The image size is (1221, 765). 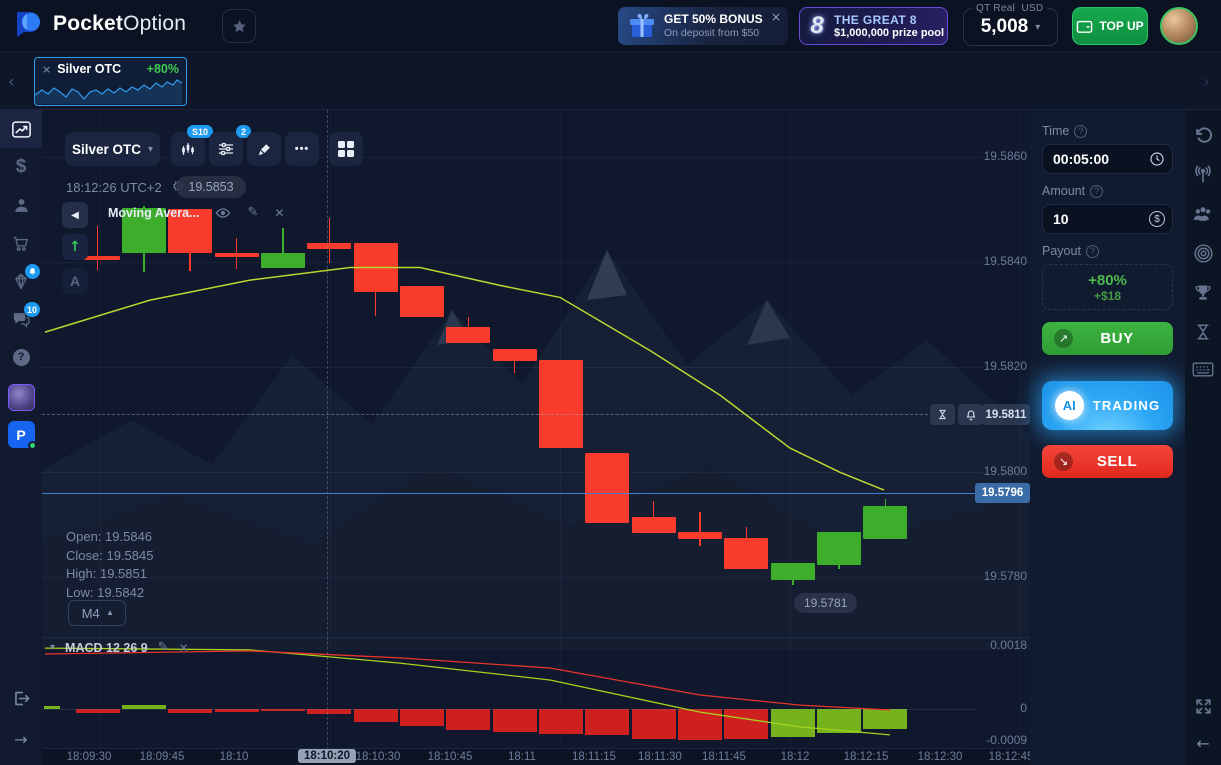 What do you see at coordinates (32, 271) in the screenshot?
I see `achievements-bell-badge` at bounding box center [32, 271].